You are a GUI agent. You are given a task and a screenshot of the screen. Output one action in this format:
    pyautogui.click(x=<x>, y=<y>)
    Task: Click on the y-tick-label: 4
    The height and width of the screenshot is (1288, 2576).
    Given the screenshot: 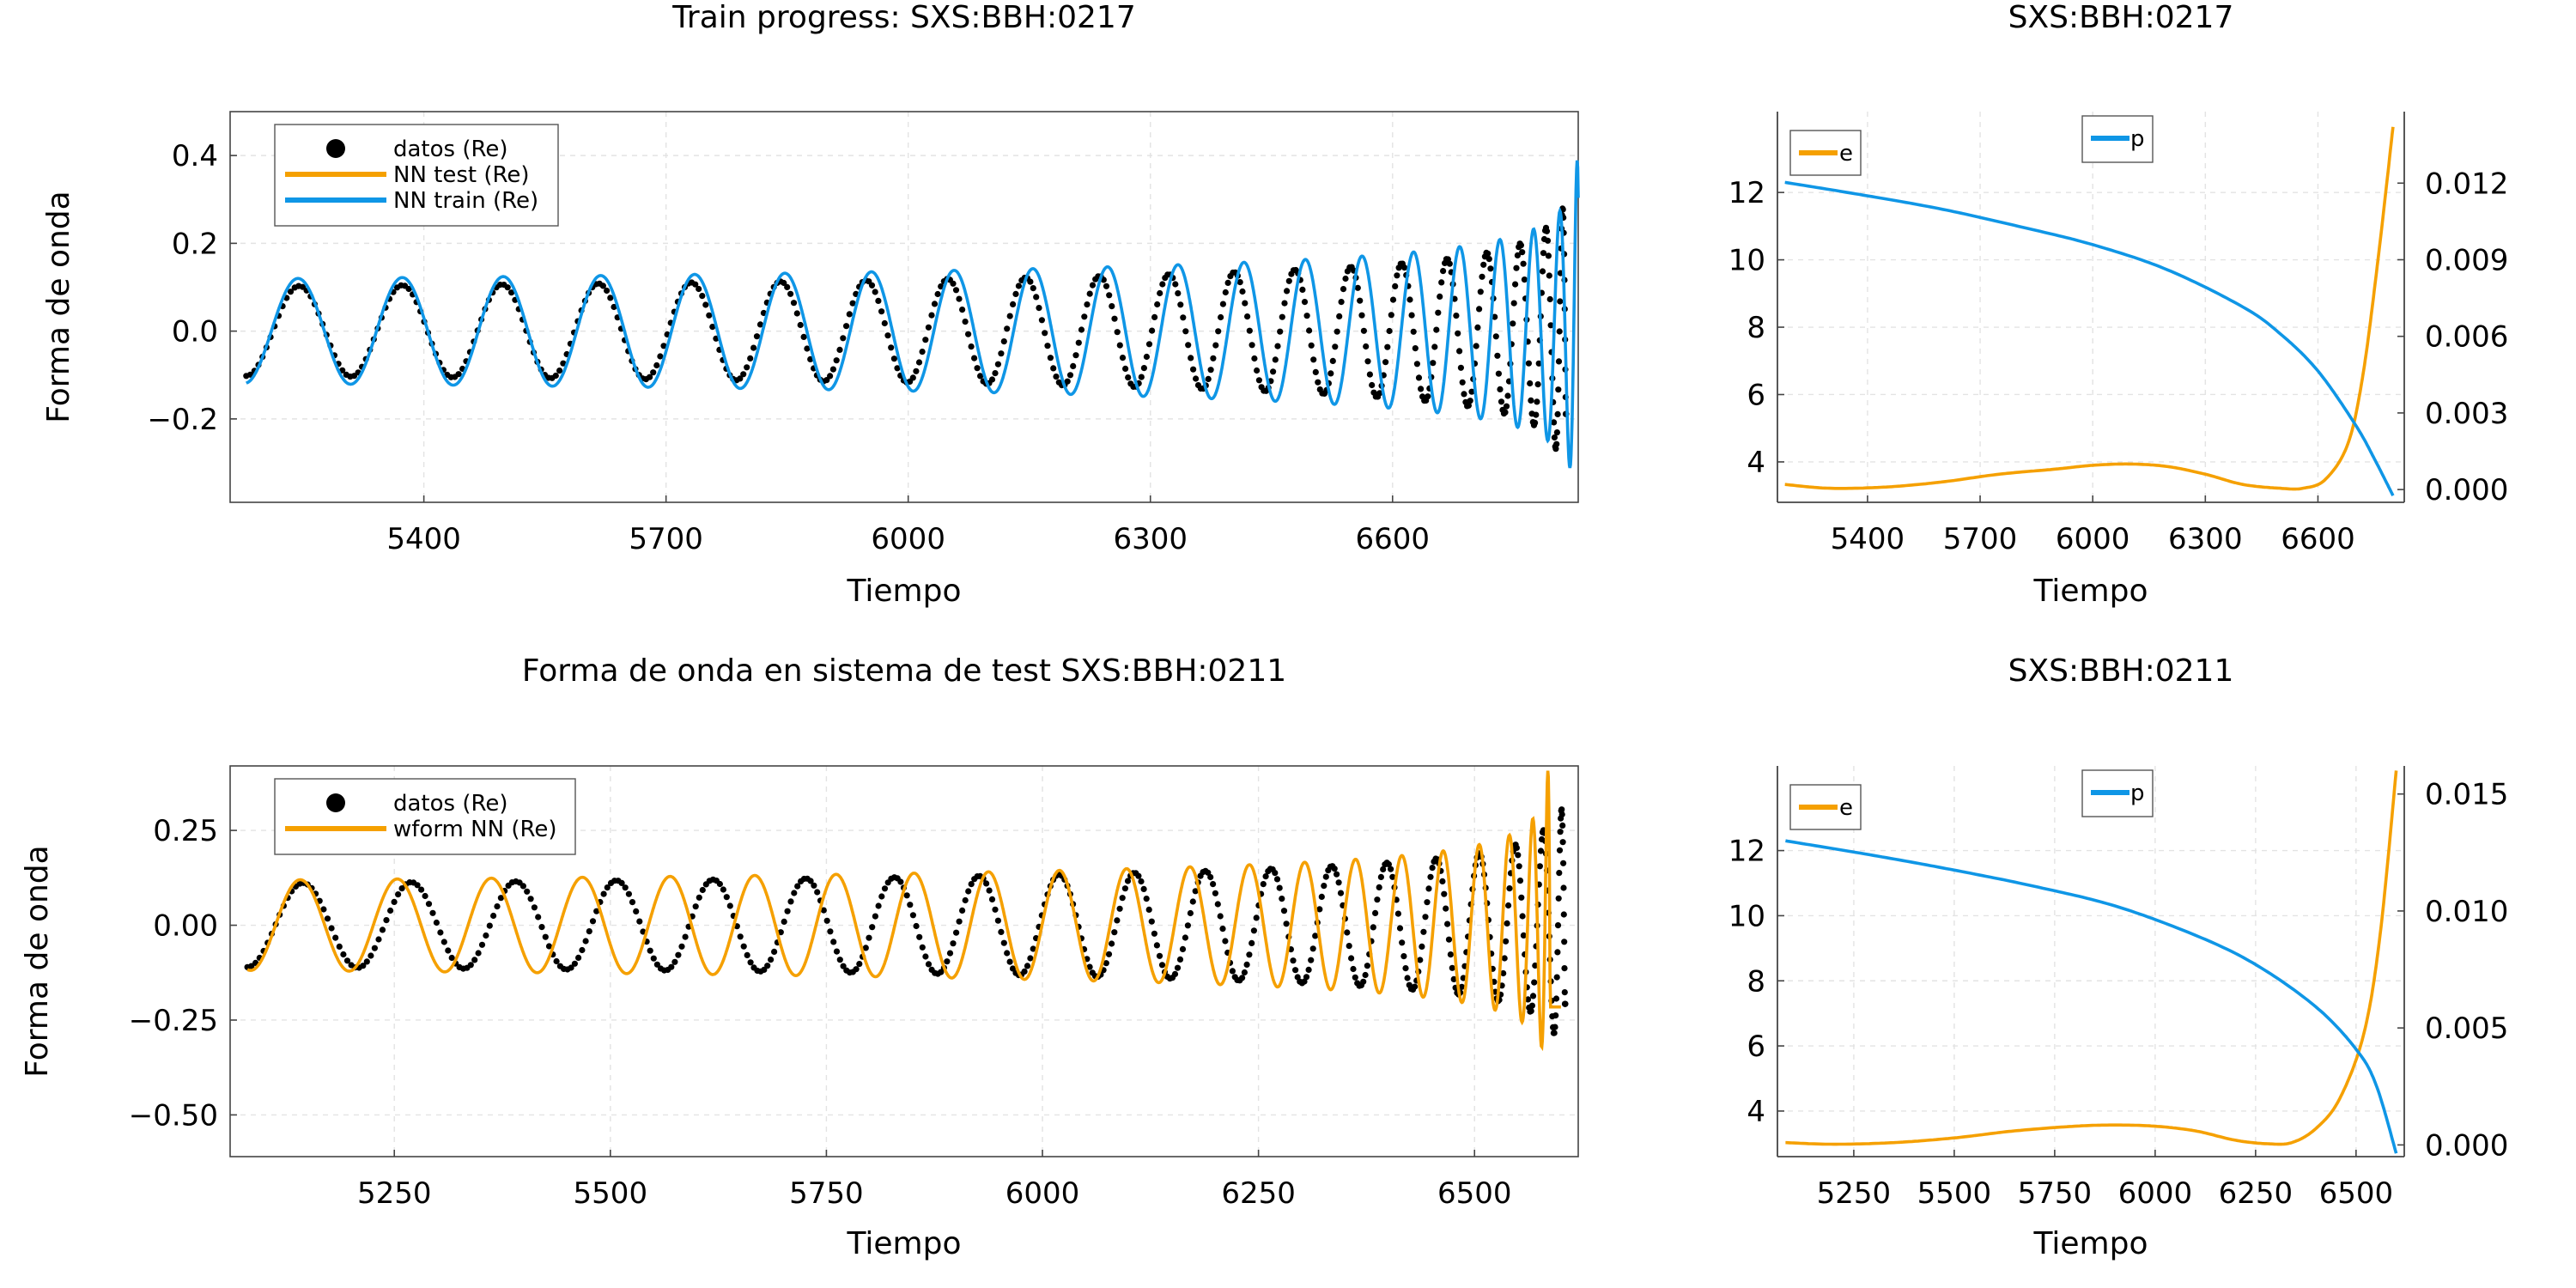 What is the action you would take?
    pyautogui.click(x=1756, y=1112)
    